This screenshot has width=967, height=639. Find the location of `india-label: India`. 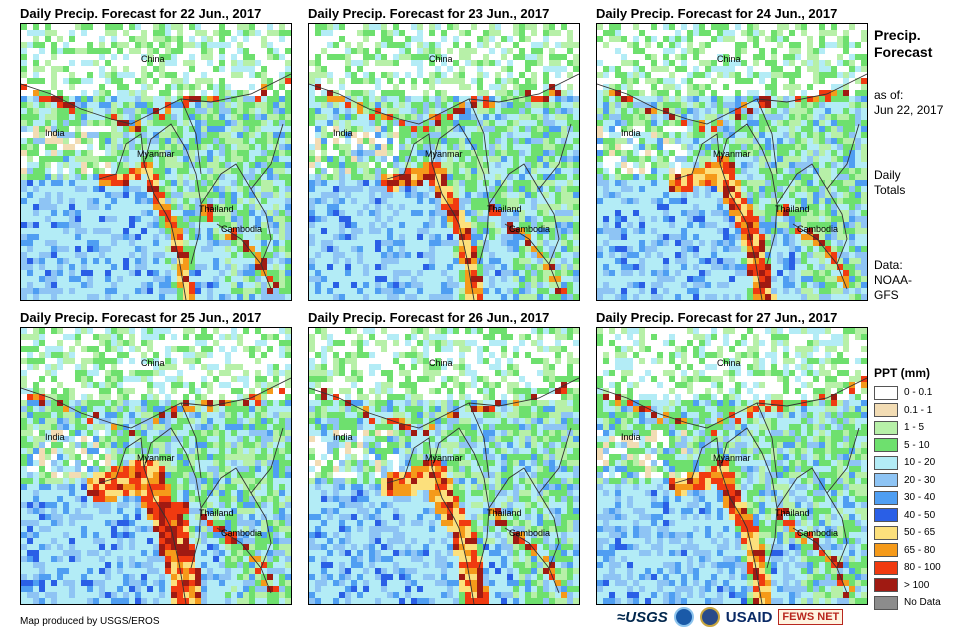

india-label: India is located at coordinates (343, 133).